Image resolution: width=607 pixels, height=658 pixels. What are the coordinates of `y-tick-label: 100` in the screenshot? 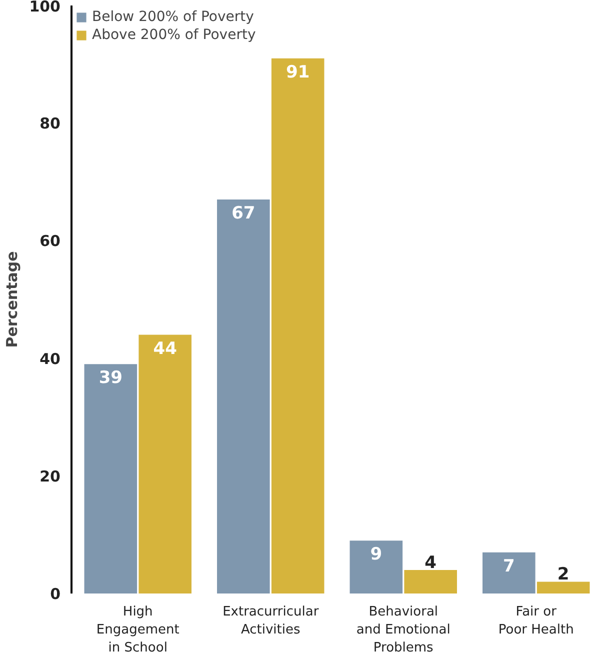 It's located at (44, 8).